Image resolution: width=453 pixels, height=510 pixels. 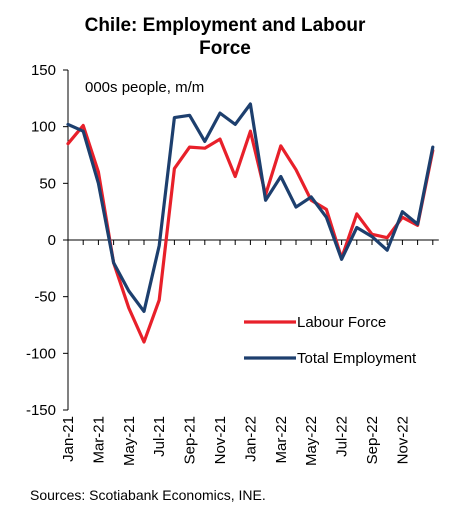 What do you see at coordinates (330, 340) in the screenshot?
I see `legend: Labour Force Total Employment` at bounding box center [330, 340].